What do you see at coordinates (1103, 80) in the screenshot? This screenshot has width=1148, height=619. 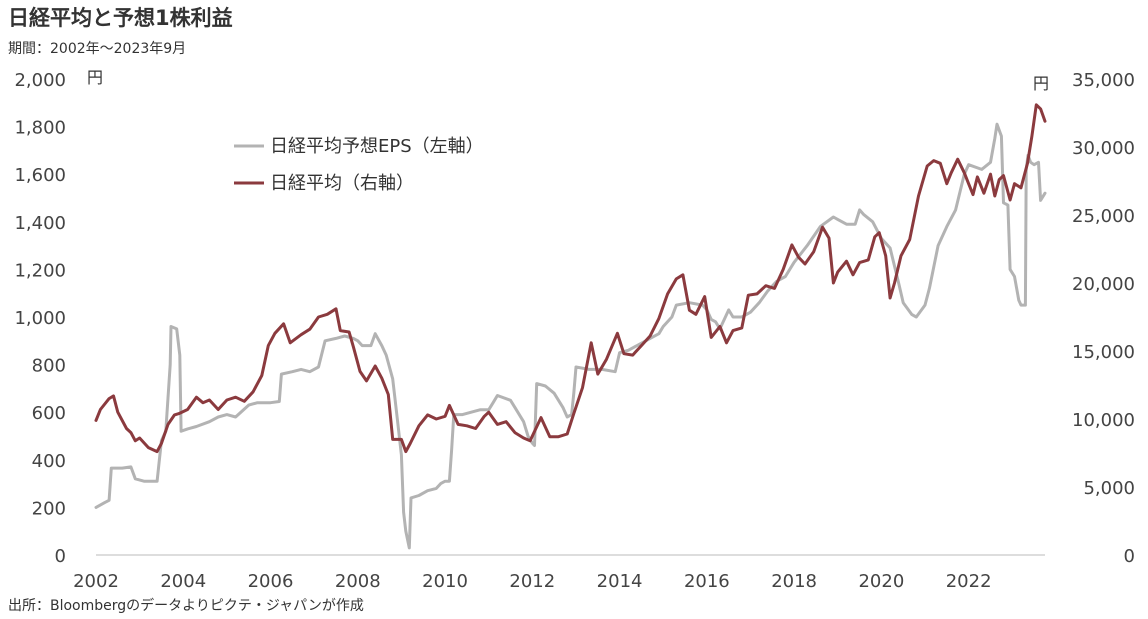 I see `right-tick-label: 35,000` at bounding box center [1103, 80].